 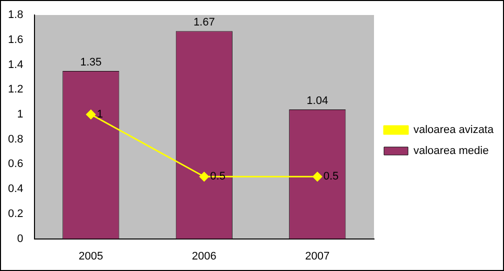 What do you see at coordinates (454, 130) in the screenshot?
I see `legend-label: valoarea avizata` at bounding box center [454, 130].